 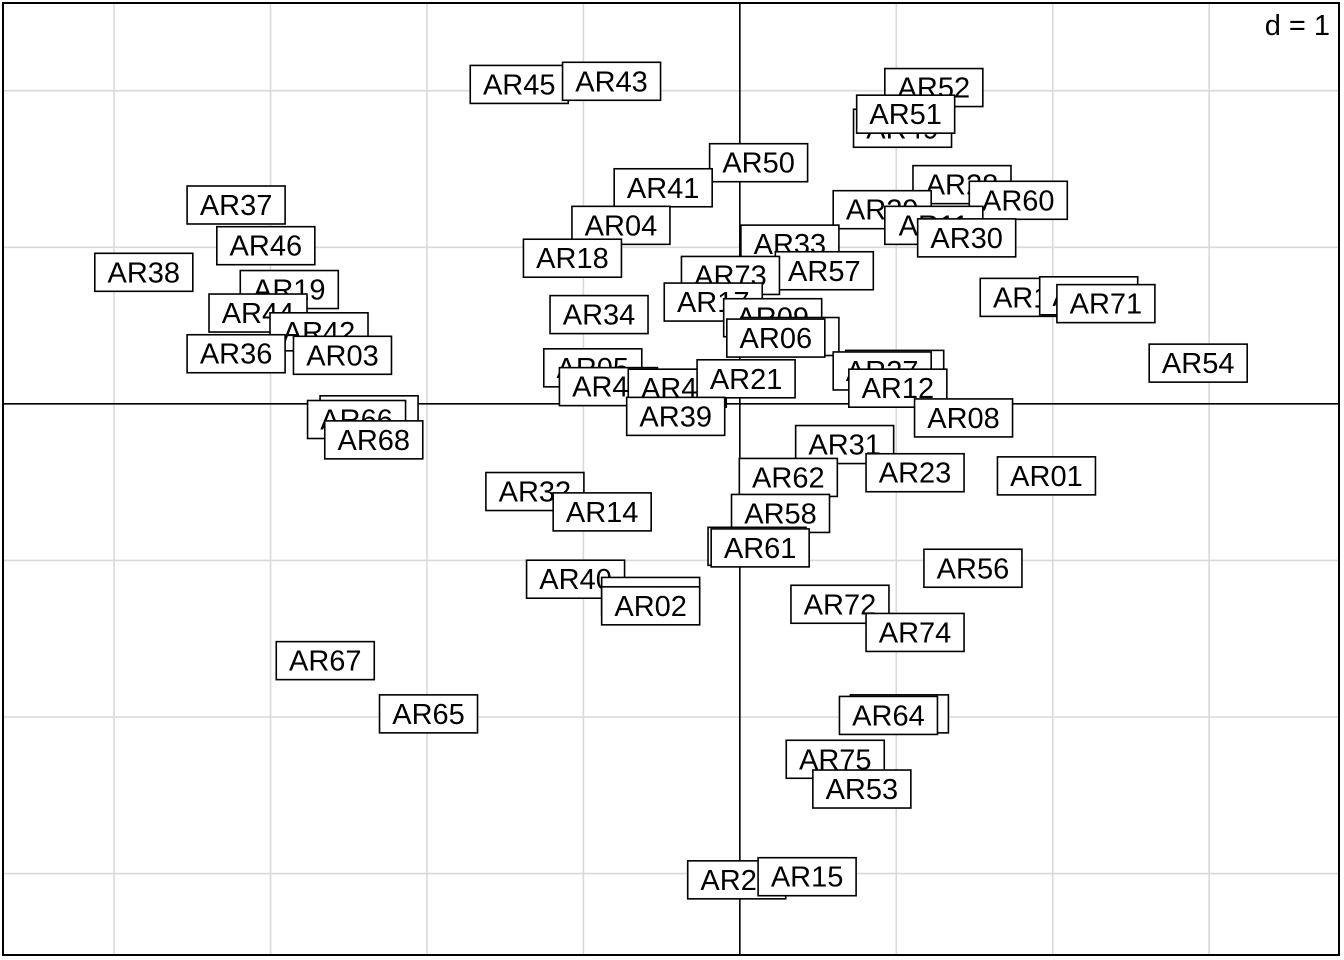 I want to click on label-text: AR18, so click(x=572, y=259).